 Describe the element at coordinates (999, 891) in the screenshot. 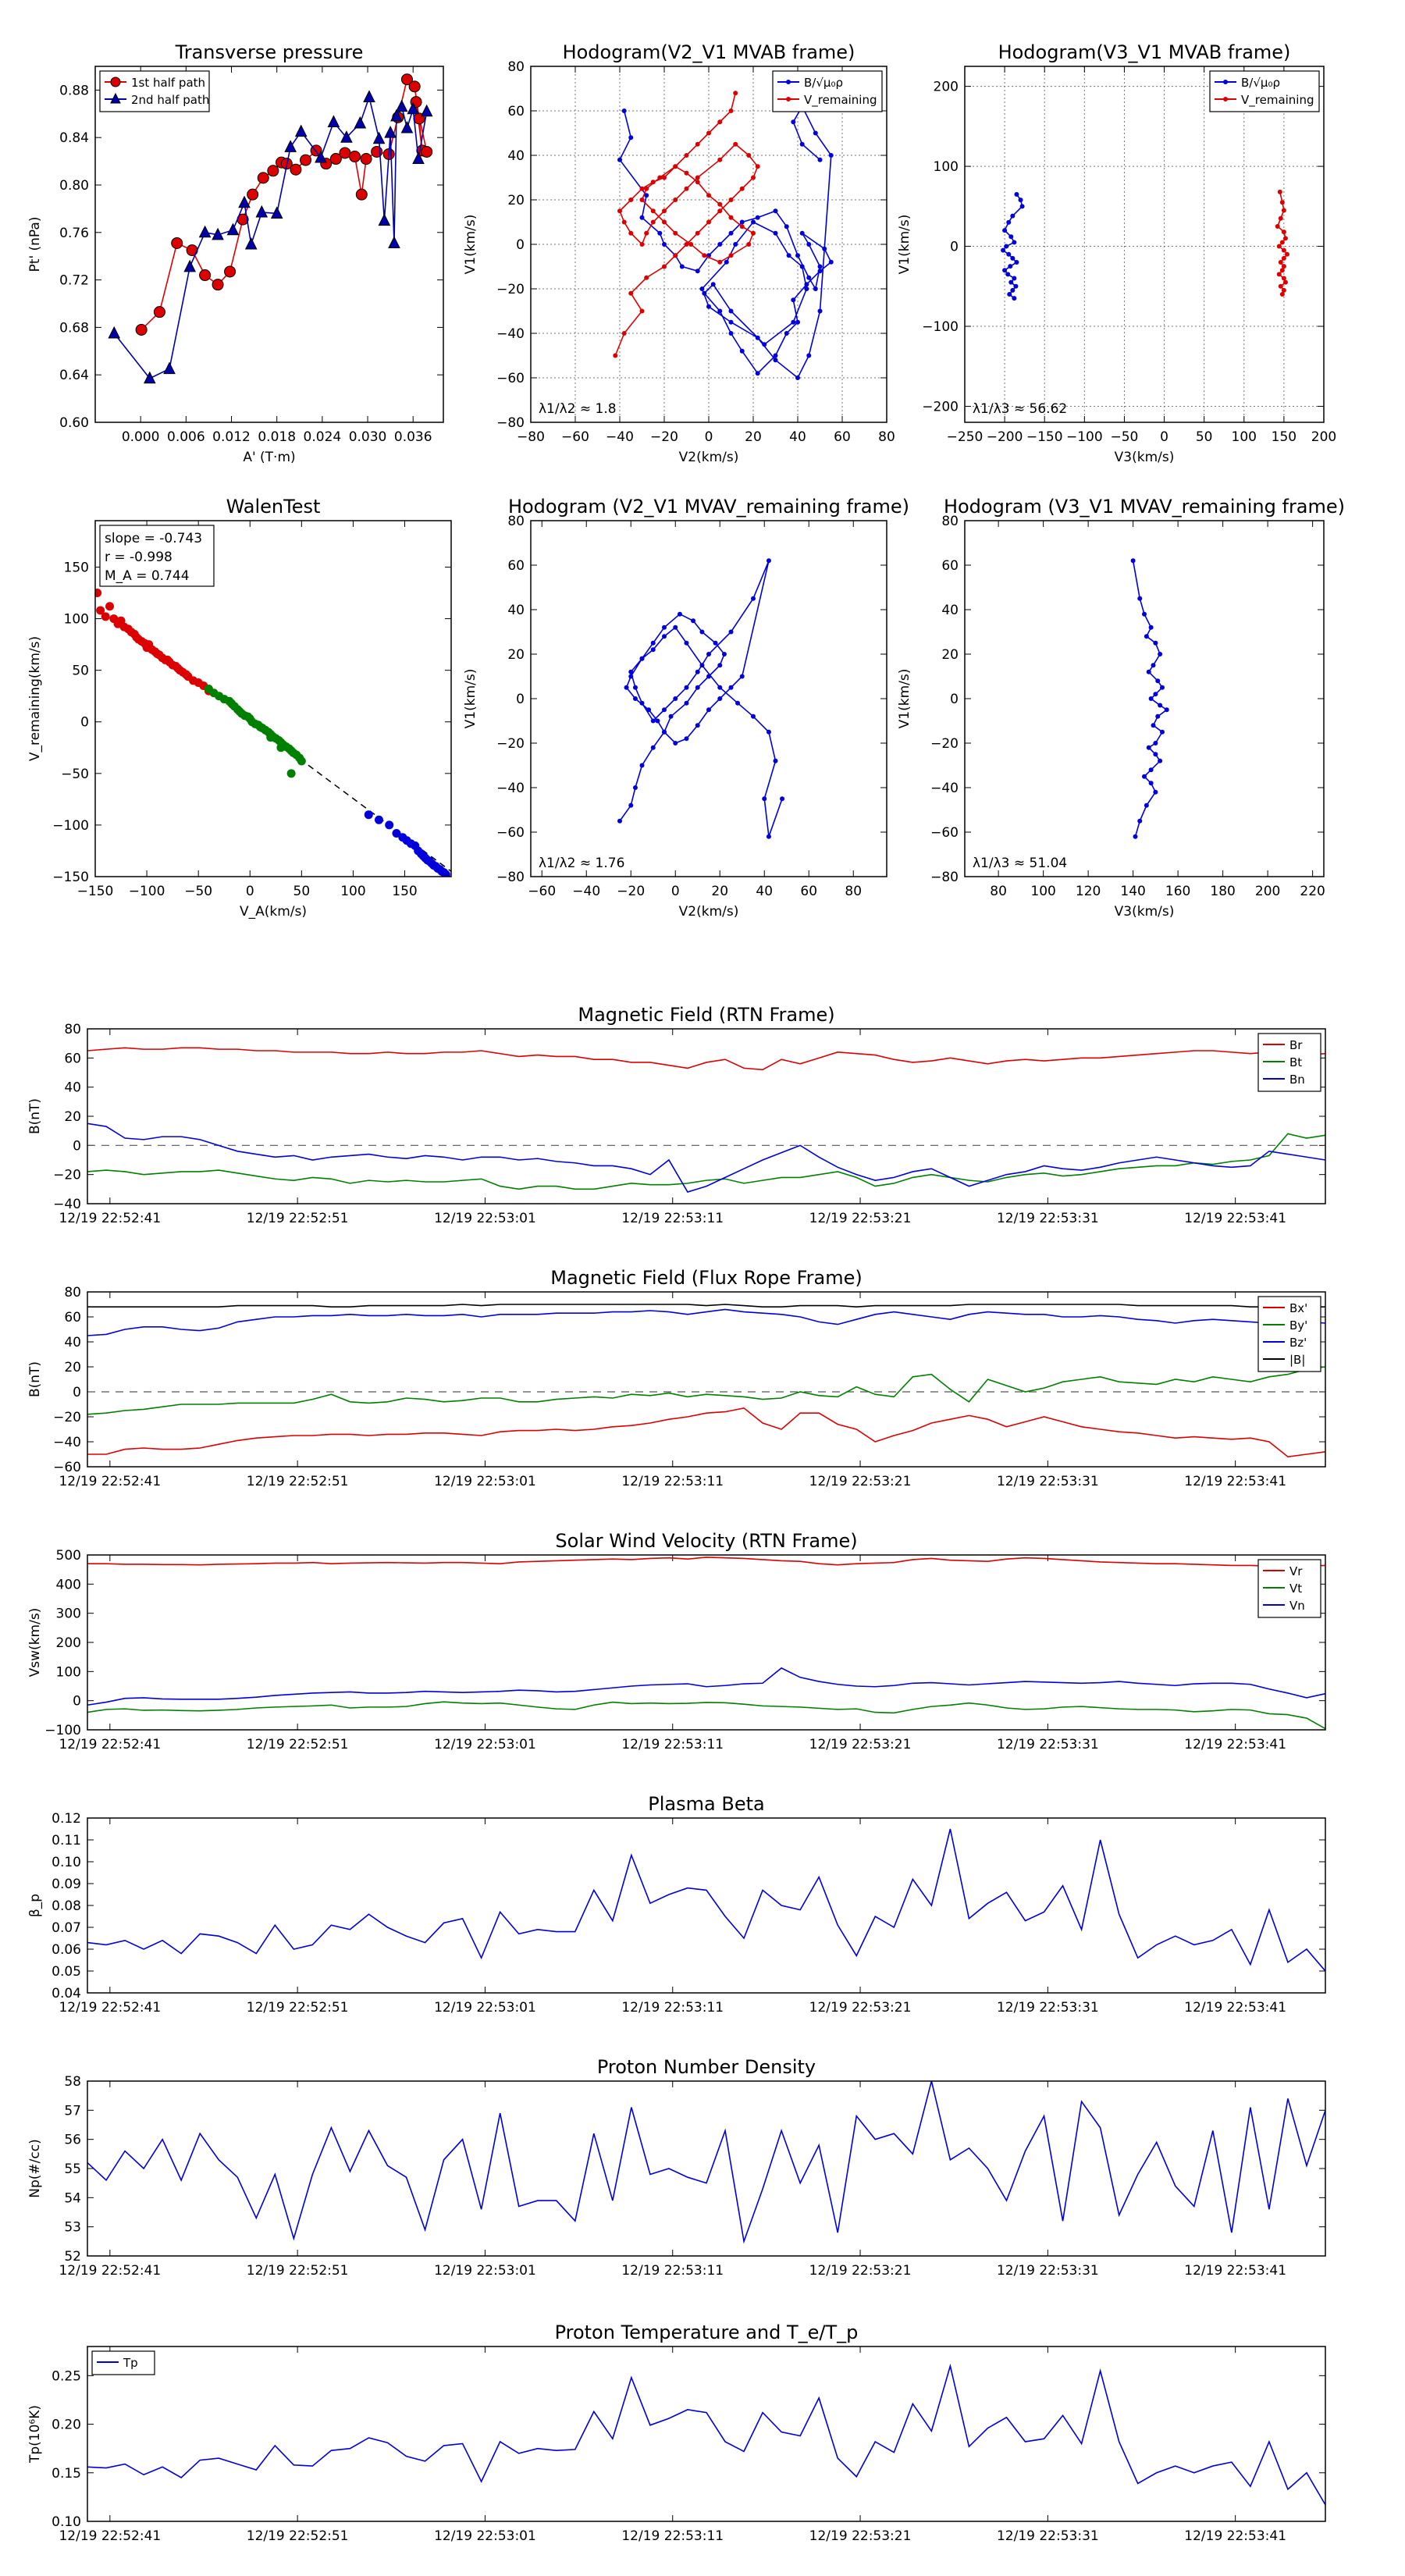

I see `x-tick-label: 80` at that location.